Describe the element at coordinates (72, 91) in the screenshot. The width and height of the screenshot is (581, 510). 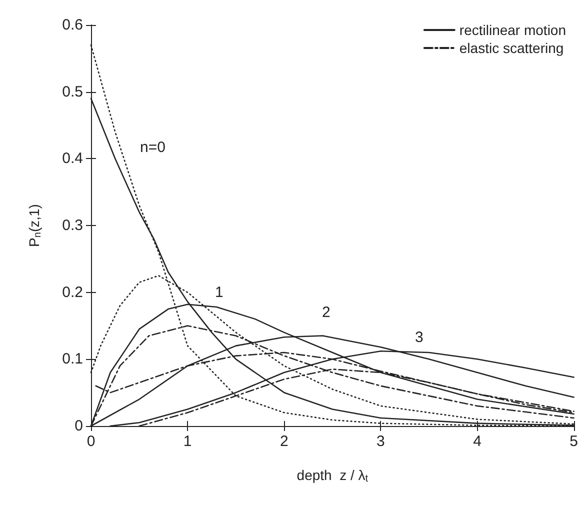
I see `y-tick-label: 0.5` at that location.